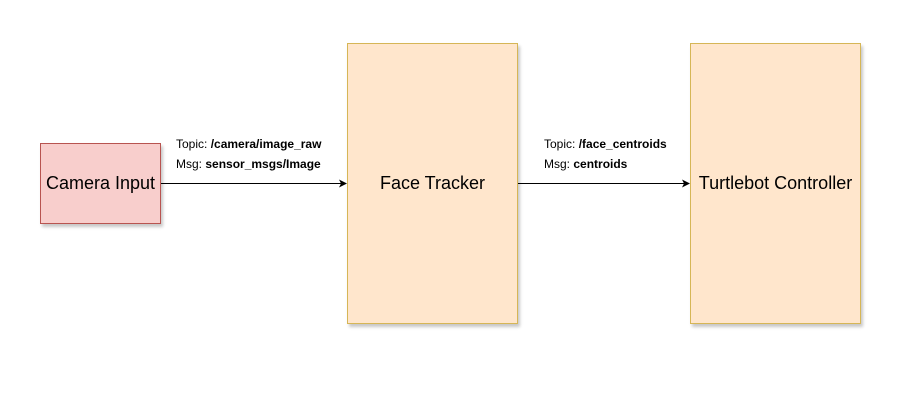  I want to click on edge-label-tracker-to-controller: Topic: /face_centroids Msg: centroids, so click(605, 154).